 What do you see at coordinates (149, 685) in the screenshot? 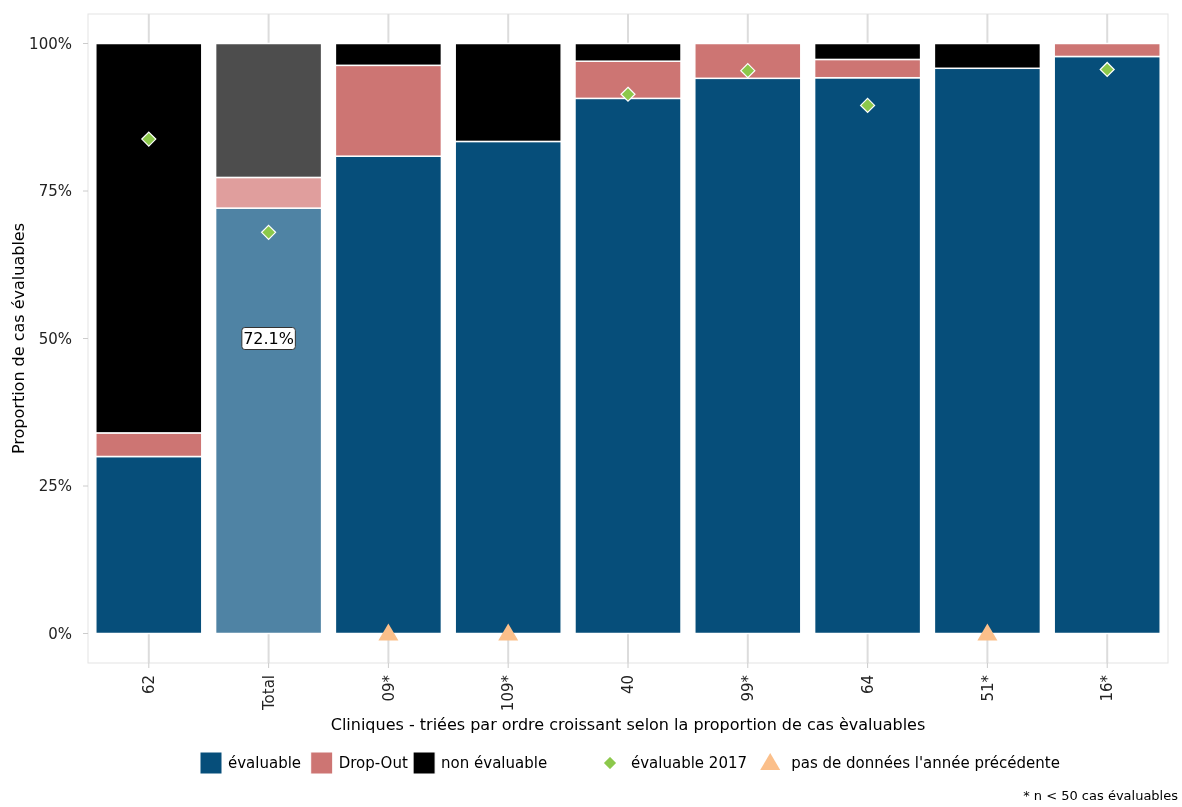
I see `x-tick-label: 62` at bounding box center [149, 685].